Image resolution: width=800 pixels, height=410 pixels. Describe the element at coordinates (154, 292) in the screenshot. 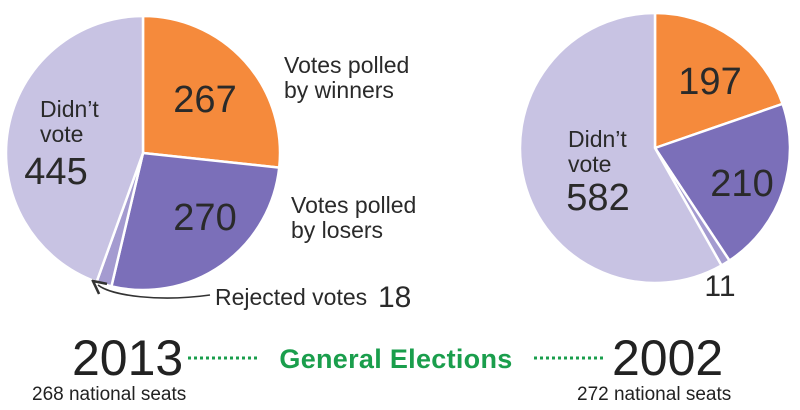

I see `rejected-votes-arrow` at that location.